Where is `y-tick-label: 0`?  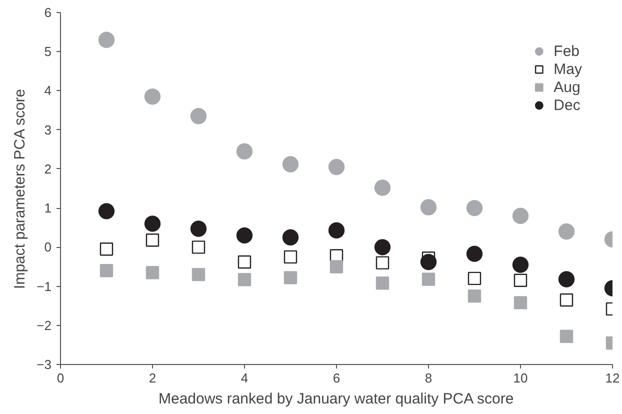 y-tick-label: 0 is located at coordinates (48, 247).